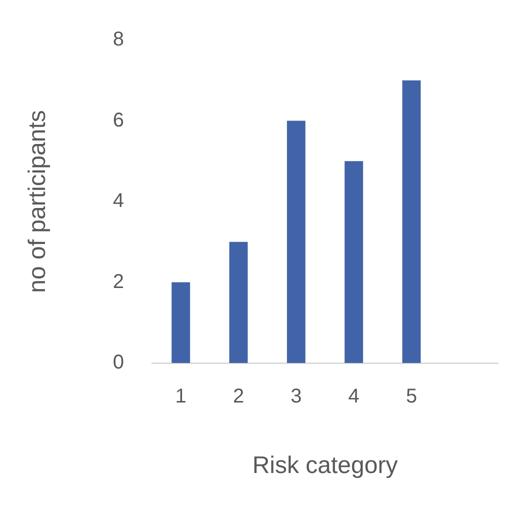  I want to click on x-tick-label: 4, so click(354, 397).